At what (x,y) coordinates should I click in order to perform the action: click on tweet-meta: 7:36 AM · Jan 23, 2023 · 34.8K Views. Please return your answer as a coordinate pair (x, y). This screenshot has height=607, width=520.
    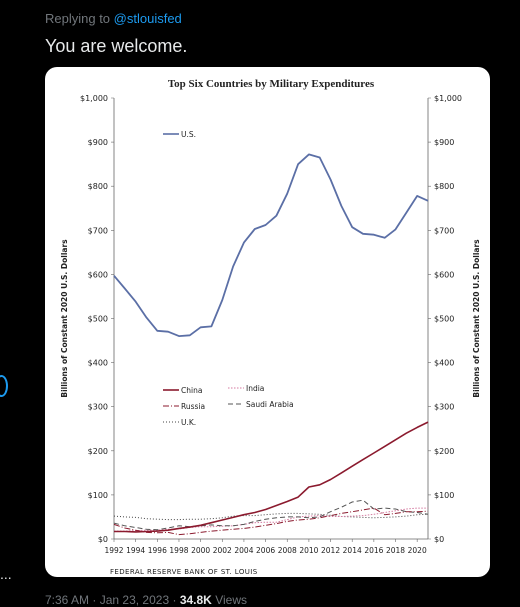
    Looking at the image, I should click on (146, 600).